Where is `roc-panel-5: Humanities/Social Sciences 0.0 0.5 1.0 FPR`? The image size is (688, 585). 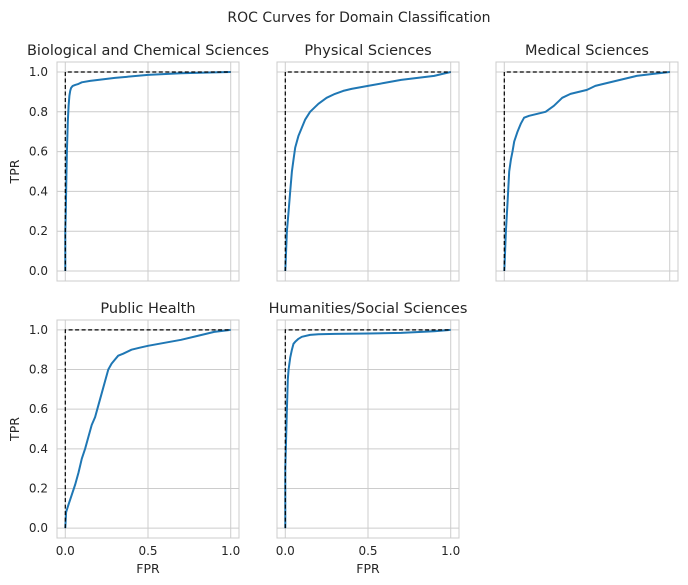
roc-panel-5: Humanities/Social Sciences 0.0 0.5 1.0 FPR is located at coordinates (368, 438).